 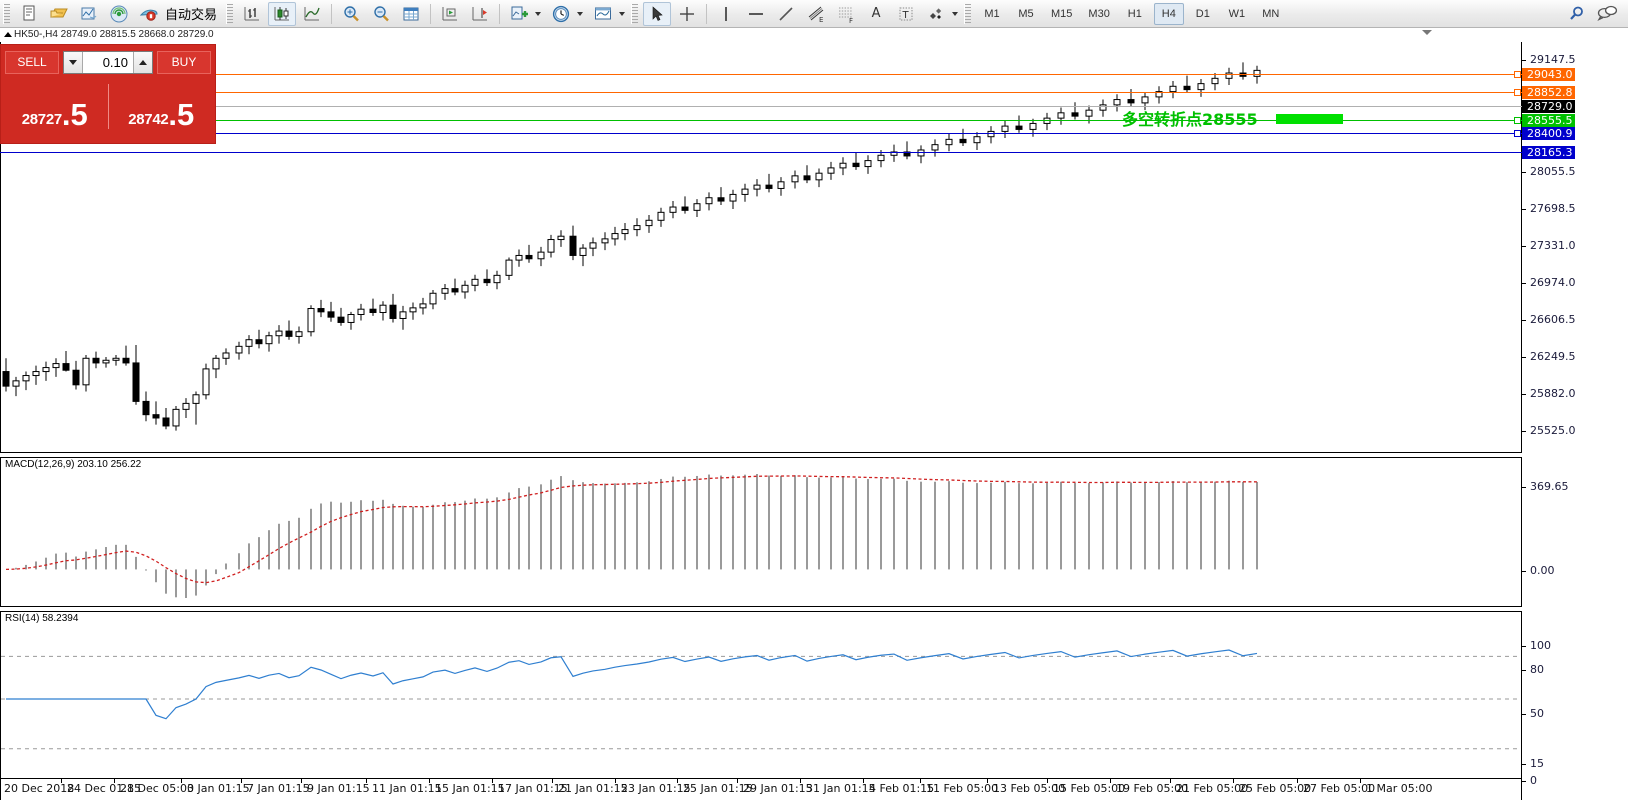 What do you see at coordinates (846, 14) in the screenshot?
I see `fibonacci-icon: F` at bounding box center [846, 14].